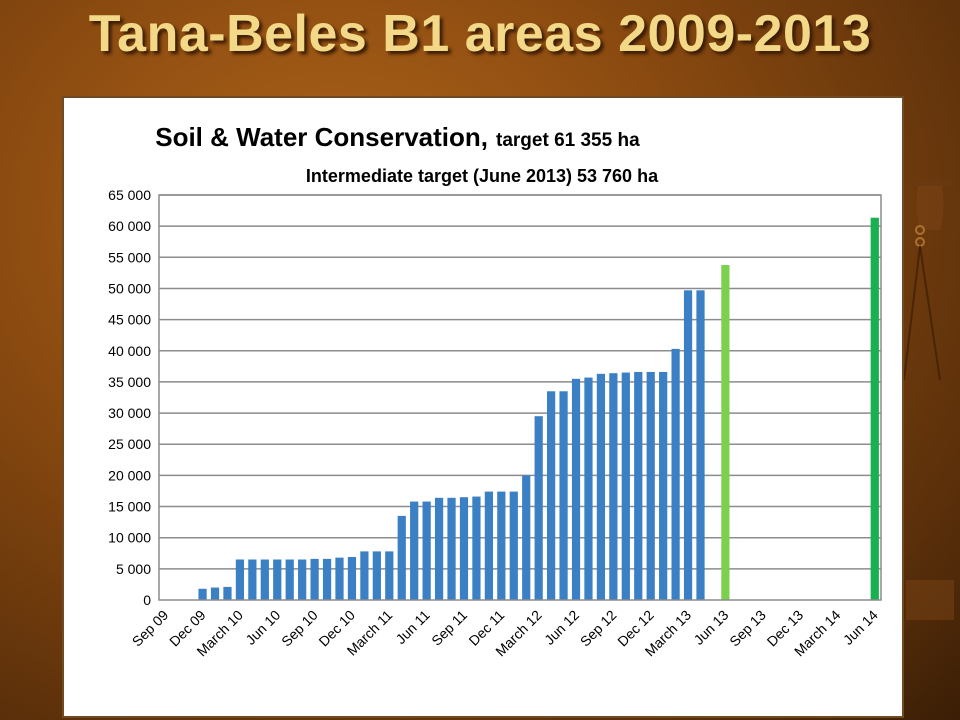 Image resolution: width=960 pixels, height=720 pixels. Describe the element at coordinates (129, 195) in the screenshot. I see `y-tick-label: 65 000` at that location.